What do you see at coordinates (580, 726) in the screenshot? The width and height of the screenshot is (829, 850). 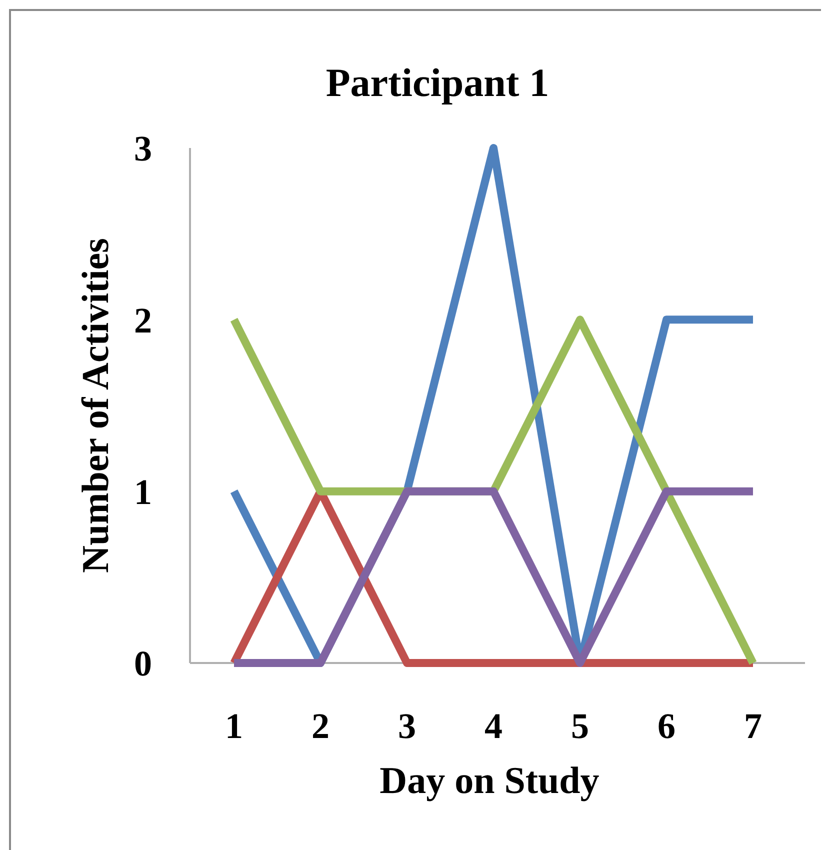 I see `x-tick-label: 5` at bounding box center [580, 726].